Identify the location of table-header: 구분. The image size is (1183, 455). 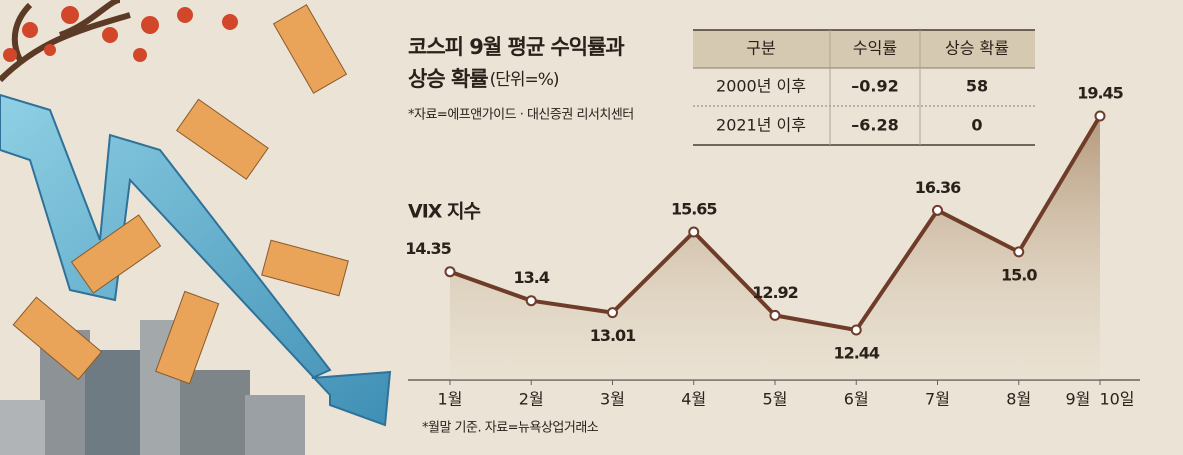
(760, 48).